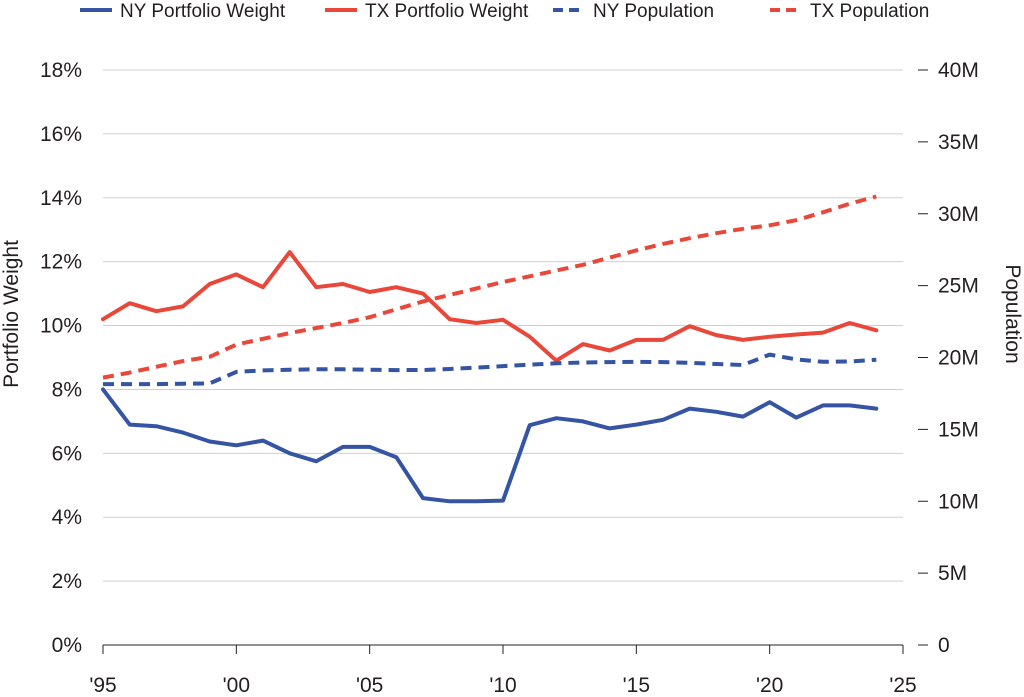 This screenshot has width=1024, height=697. What do you see at coordinates (490, 369) in the screenshot?
I see `series-line-ny-population` at bounding box center [490, 369].